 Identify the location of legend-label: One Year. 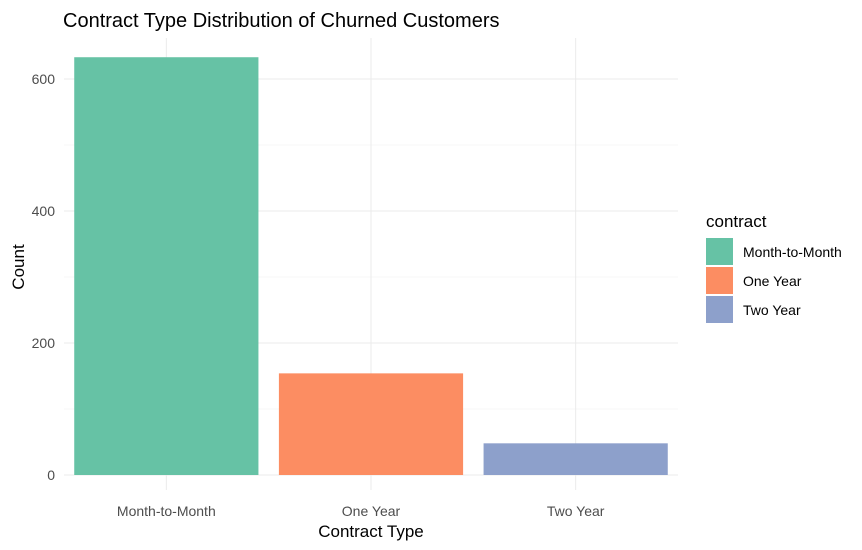
(772, 281).